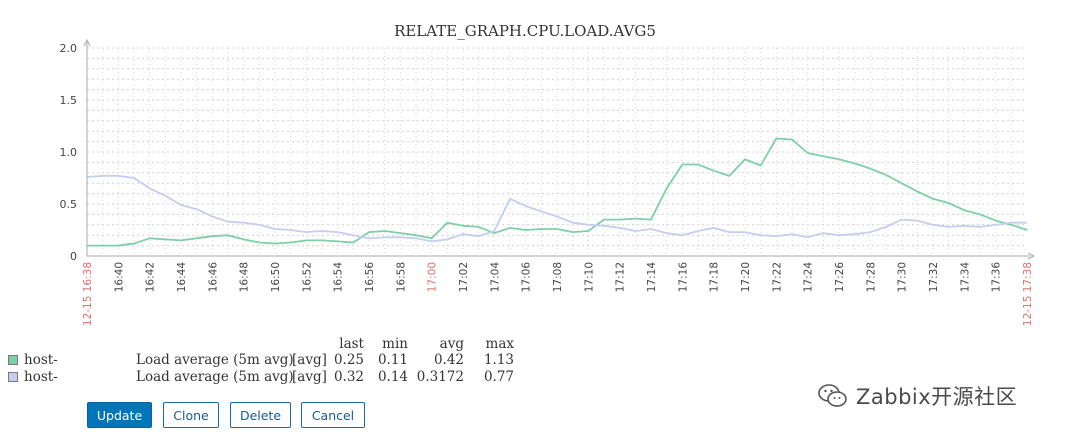 The image size is (1080, 443). What do you see at coordinates (348, 360) in the screenshot?
I see `legend-last-1: 0.25` at bounding box center [348, 360].